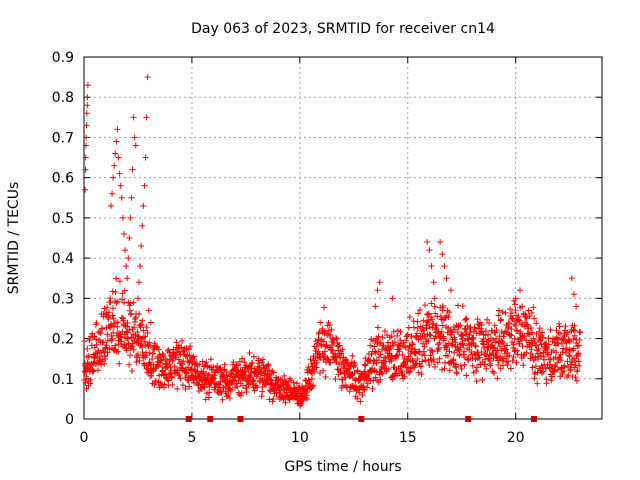 This screenshot has width=640, height=480. What do you see at coordinates (63, 380) in the screenshot?
I see `y-tick-label: 0.1` at bounding box center [63, 380].